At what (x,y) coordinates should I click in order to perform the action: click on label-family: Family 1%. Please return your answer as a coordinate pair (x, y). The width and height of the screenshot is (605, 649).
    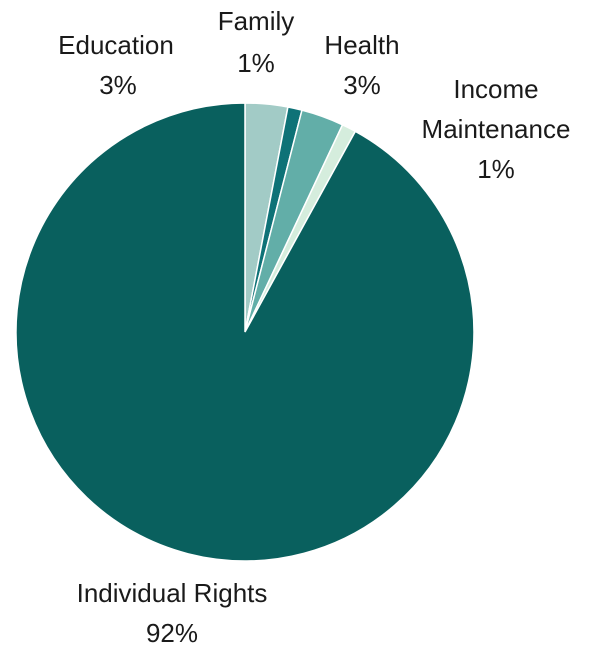
    Looking at the image, I should click on (256, 42).